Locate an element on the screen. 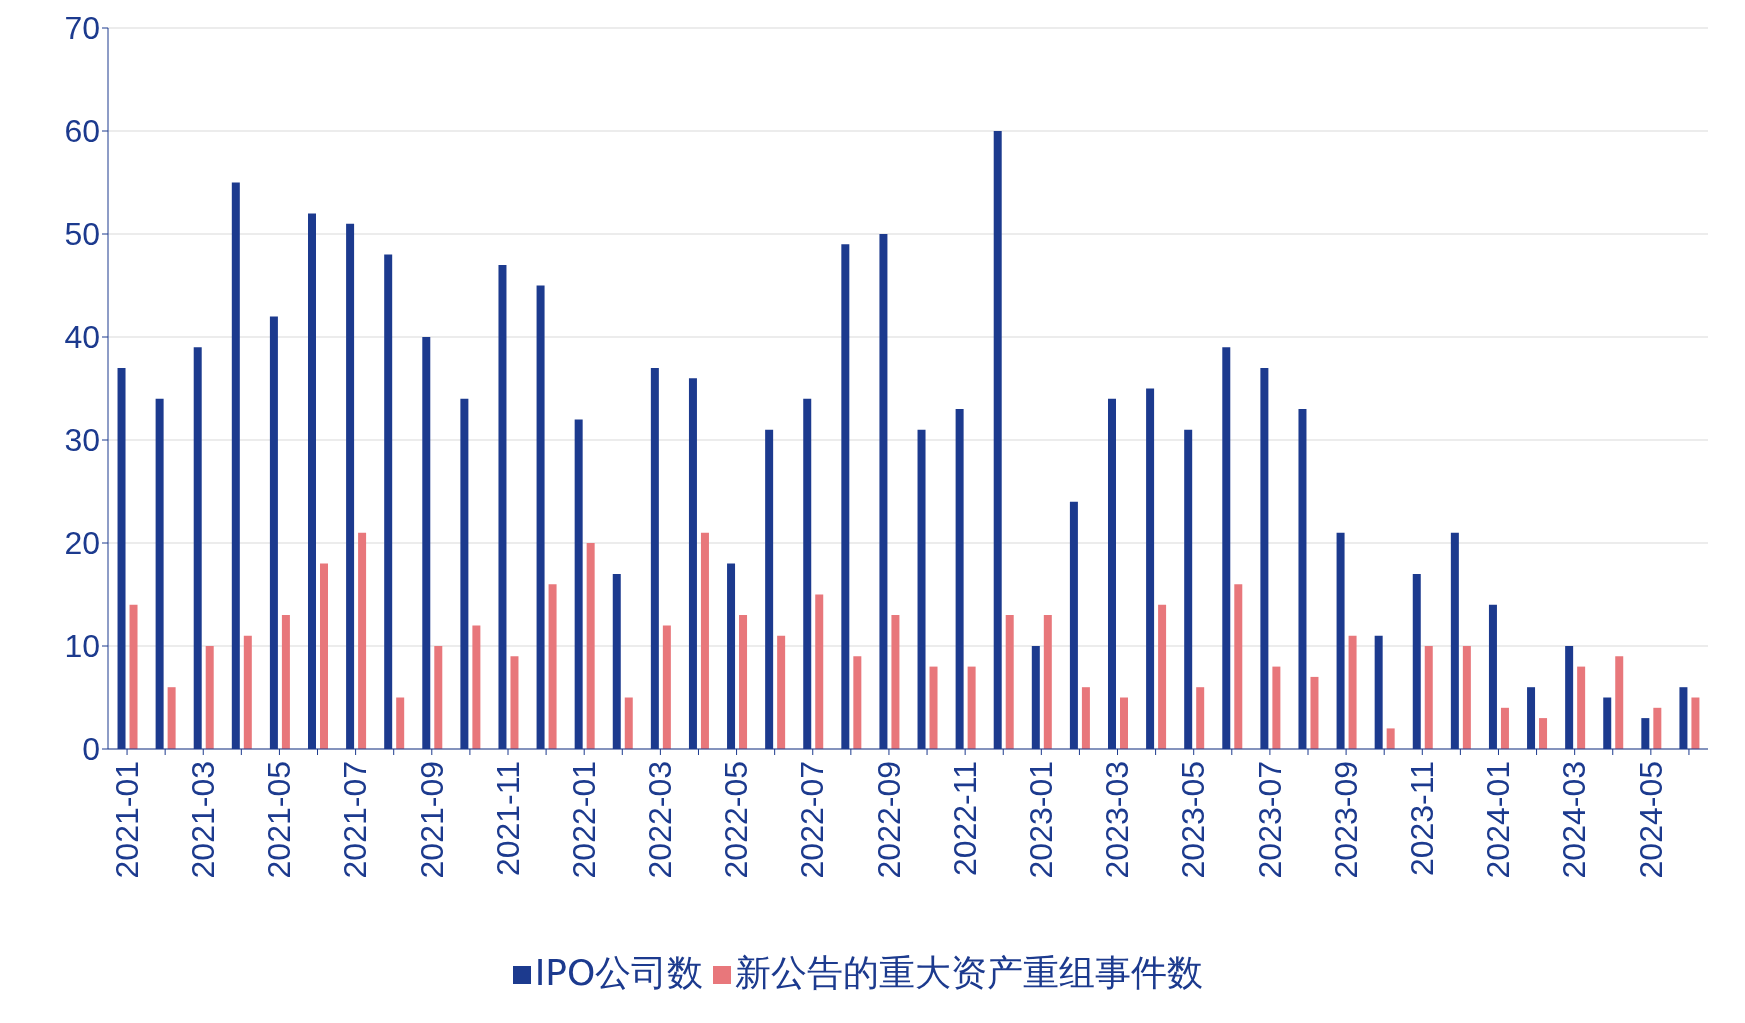 Image resolution: width=1745 pixels, height=1023 pixels. y-tick-label: 0 is located at coordinates (91, 749).